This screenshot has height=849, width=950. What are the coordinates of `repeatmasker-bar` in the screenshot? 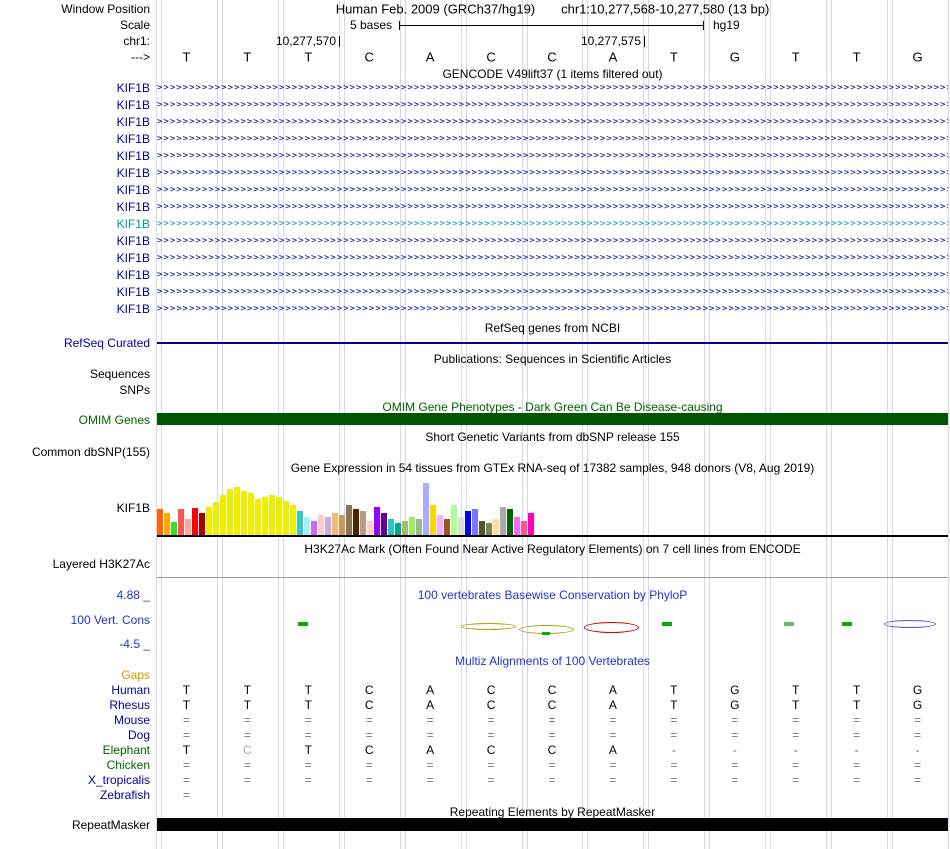 It's located at (552, 824).